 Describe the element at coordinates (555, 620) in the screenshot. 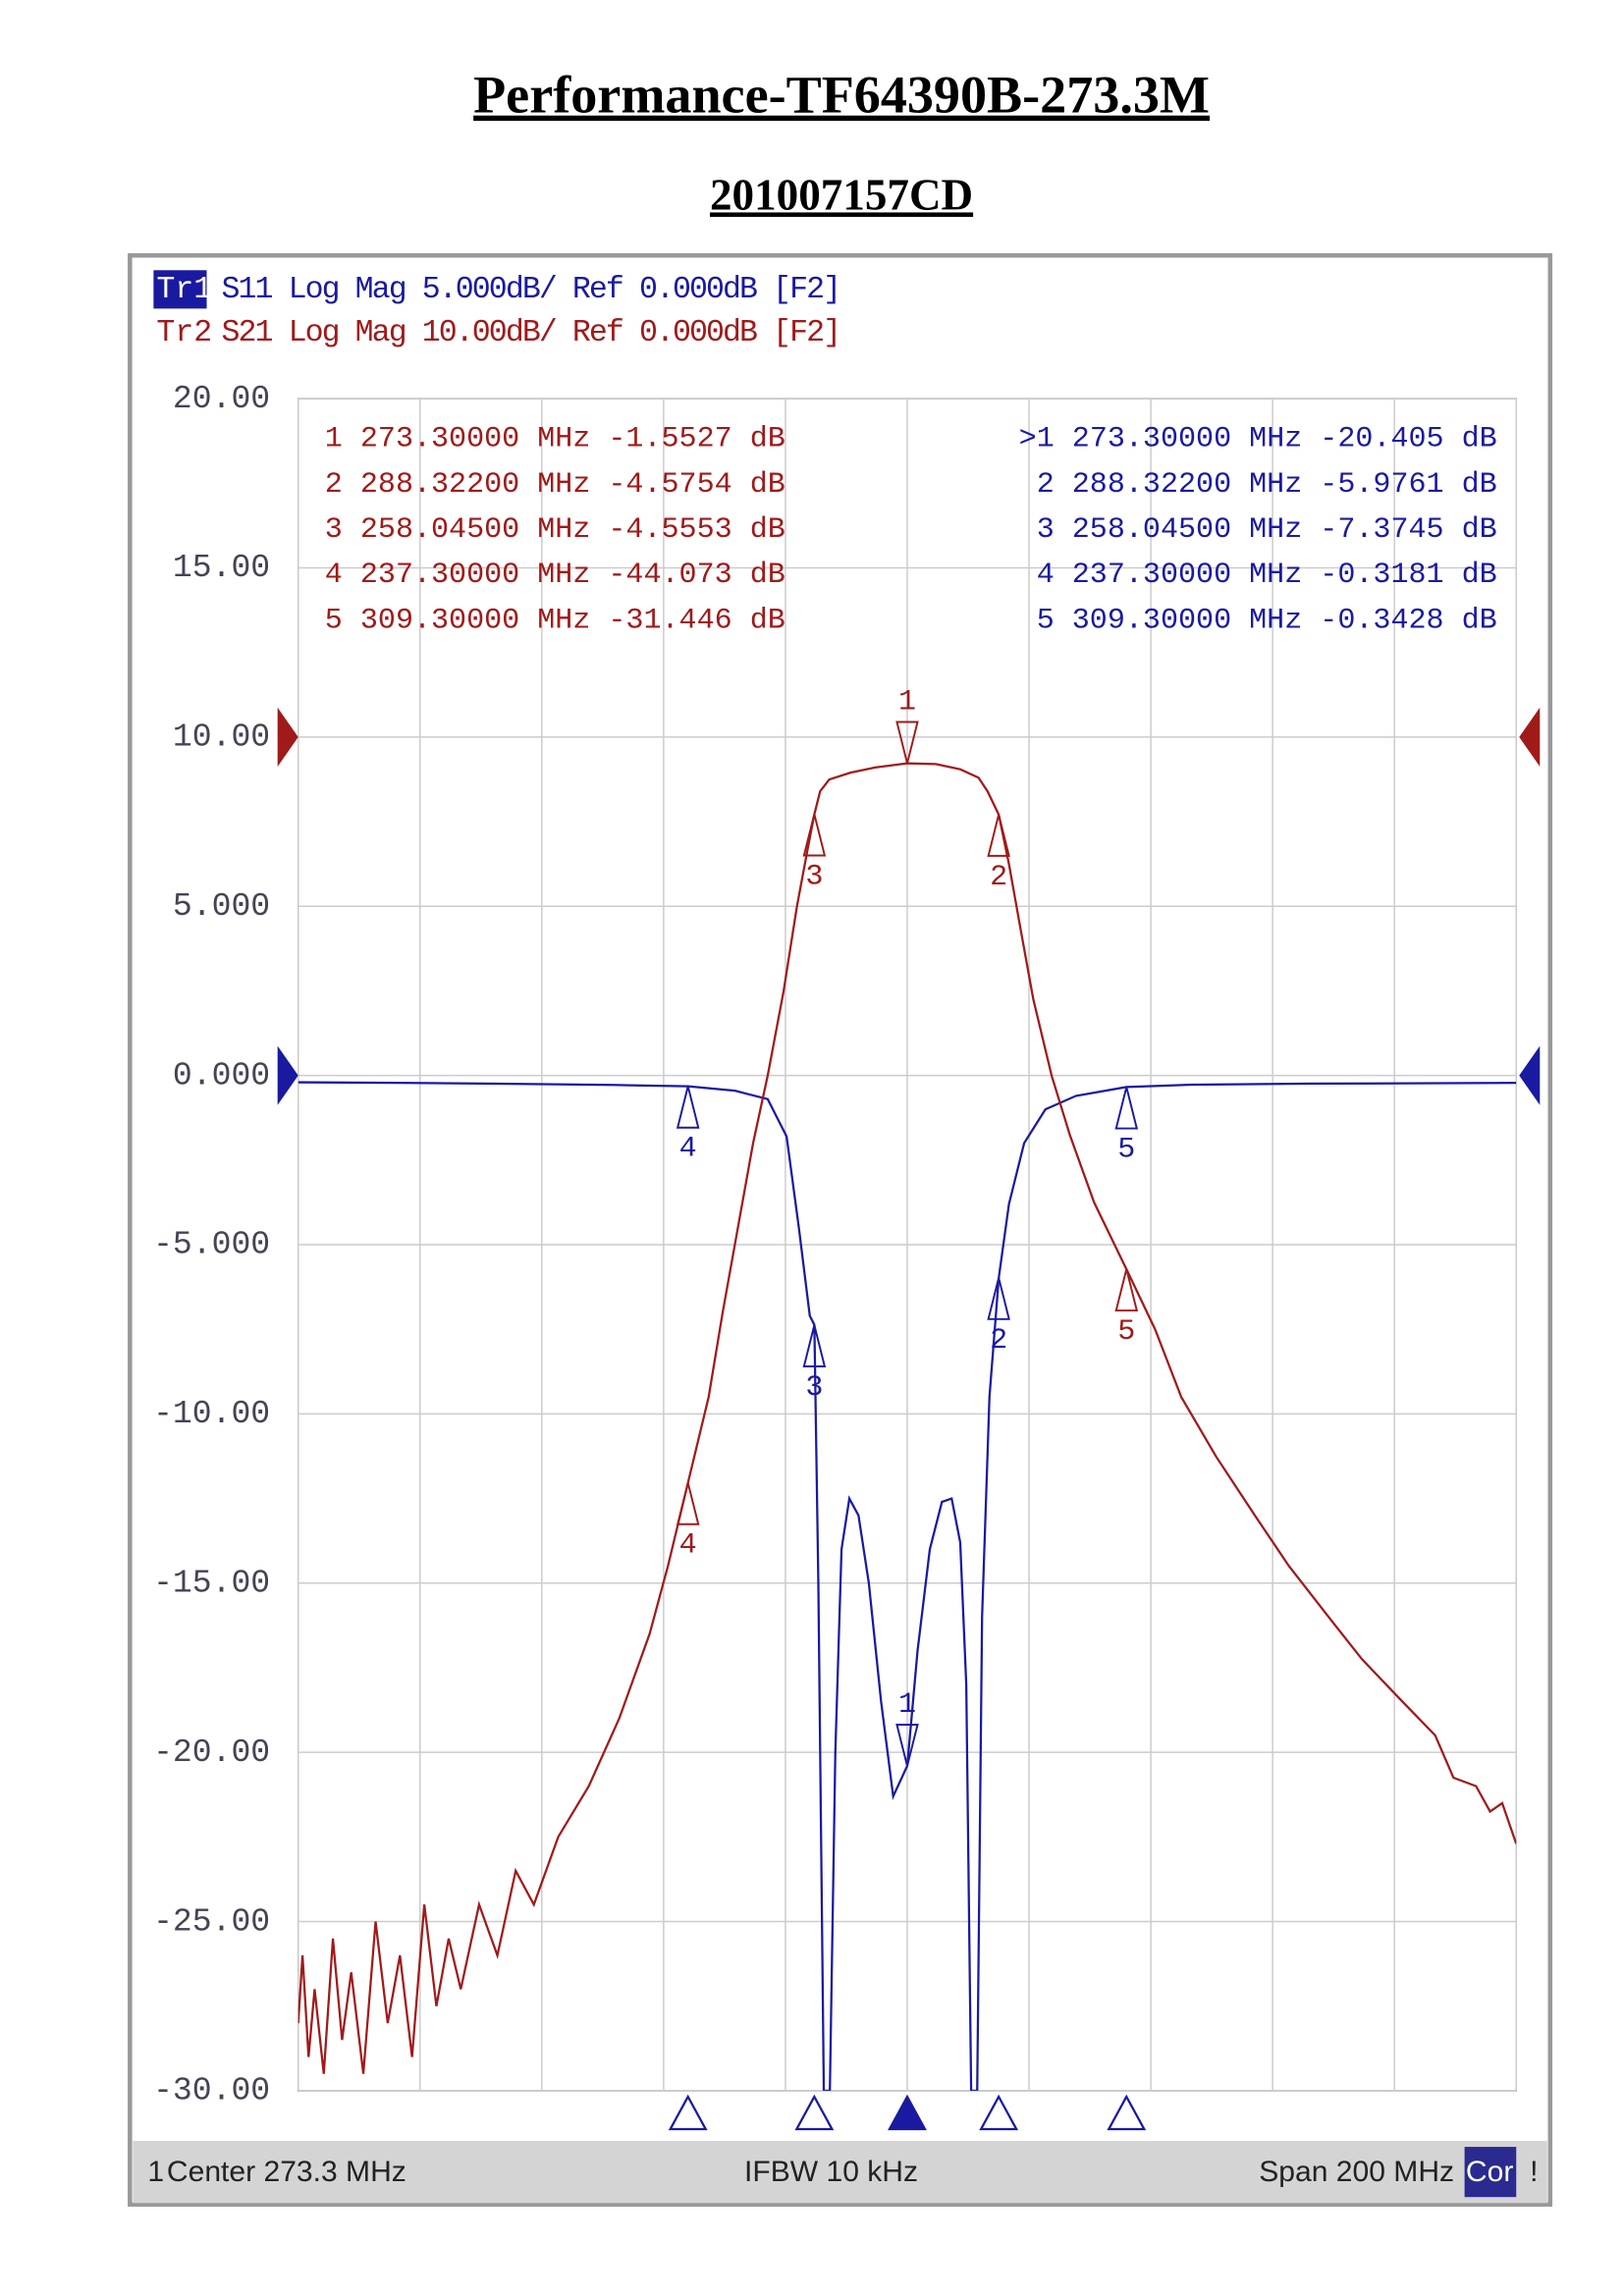

I see `marker-readout: 5 309.30000 MHz -31.446 dB` at that location.